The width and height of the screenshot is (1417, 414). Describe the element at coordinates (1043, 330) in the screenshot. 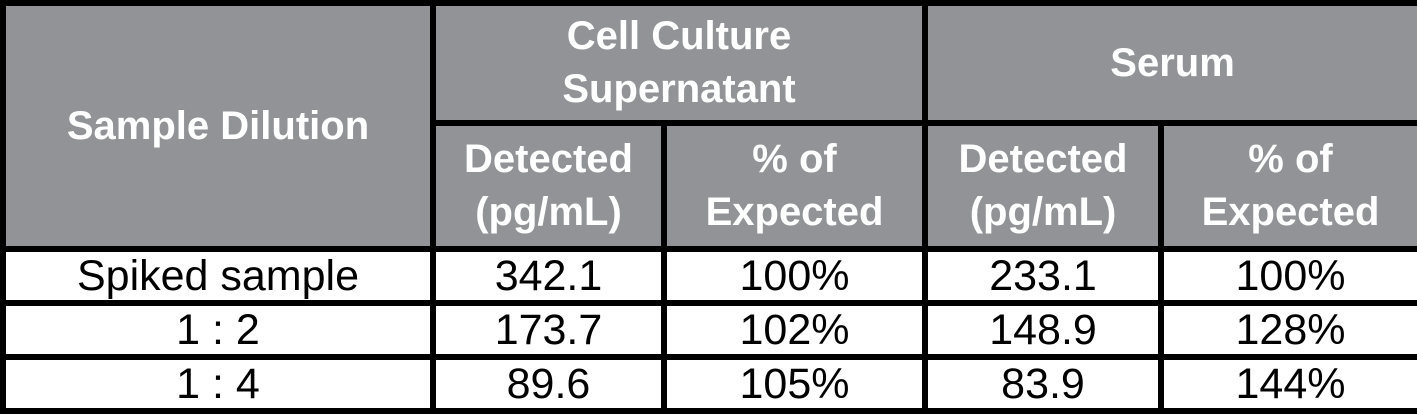

I see `serum-detected-value: 148.9` at that location.